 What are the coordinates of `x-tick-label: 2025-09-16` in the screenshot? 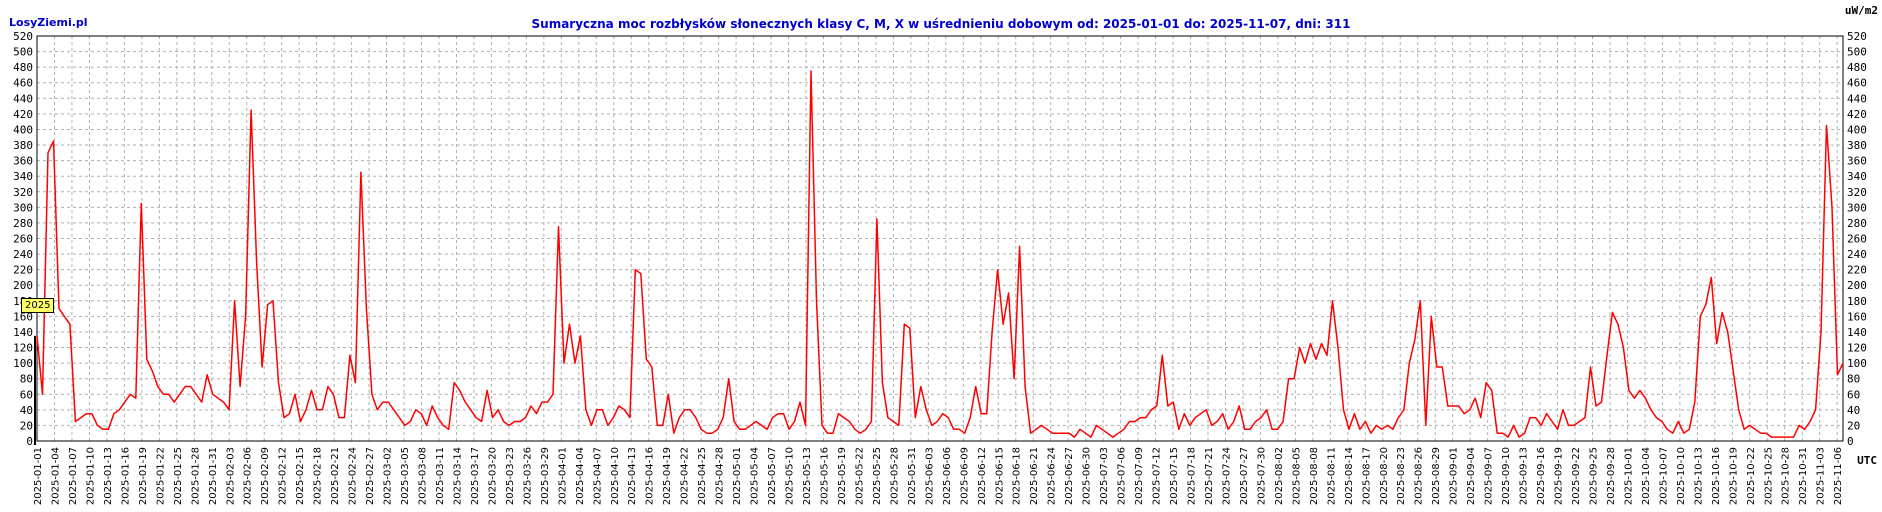 It's located at (1541, 476).